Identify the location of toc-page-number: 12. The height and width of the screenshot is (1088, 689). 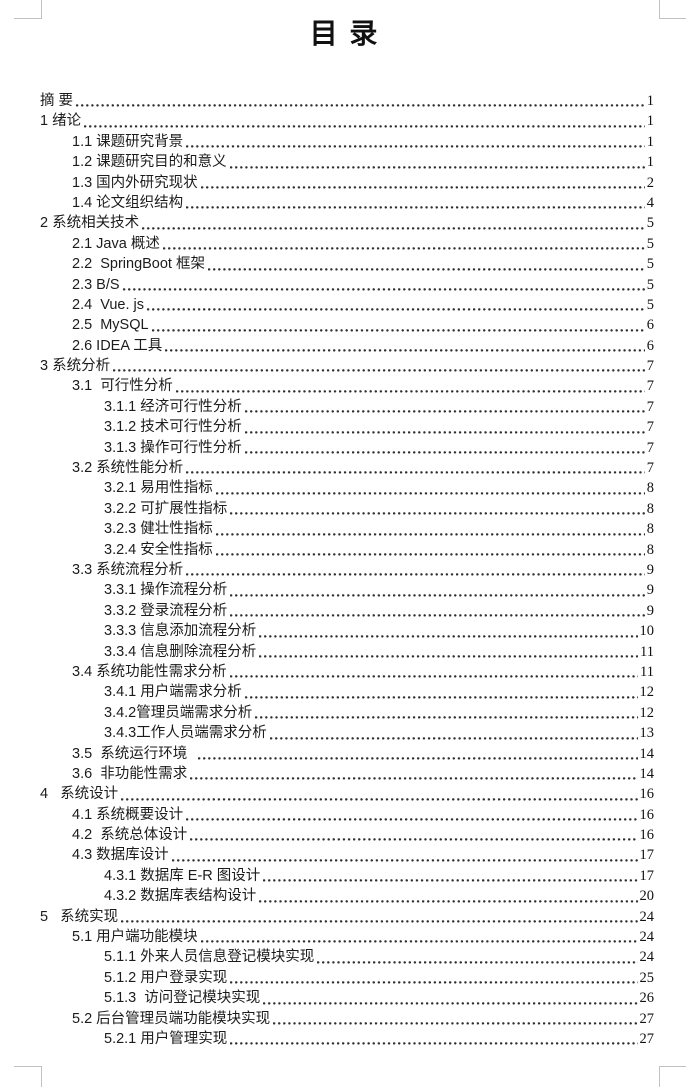
(647, 692).